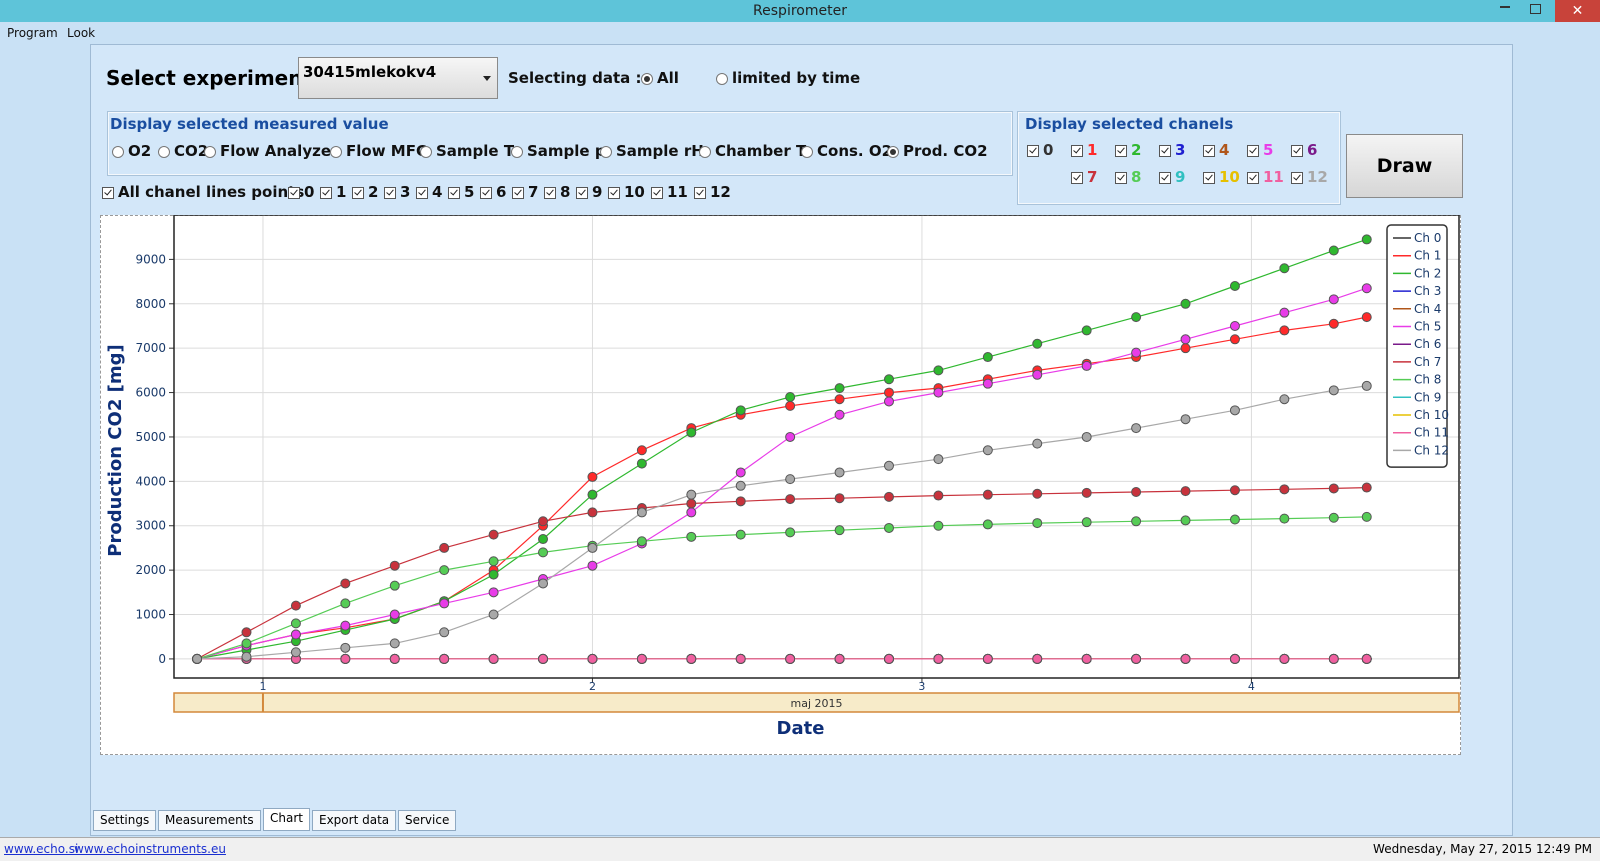 The height and width of the screenshot is (861, 1600). I want to click on channel-checkbox: 9, so click(1172, 177).